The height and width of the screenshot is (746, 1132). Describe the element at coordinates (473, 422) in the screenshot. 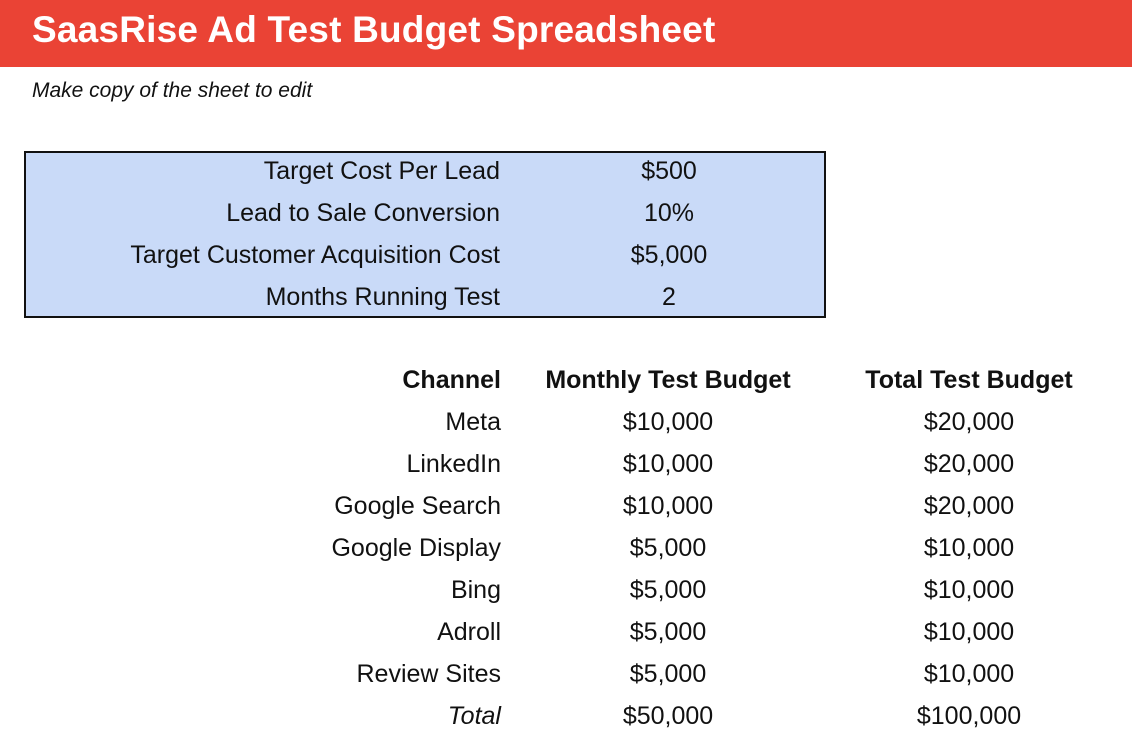

I see `channel-name: Meta` at that location.